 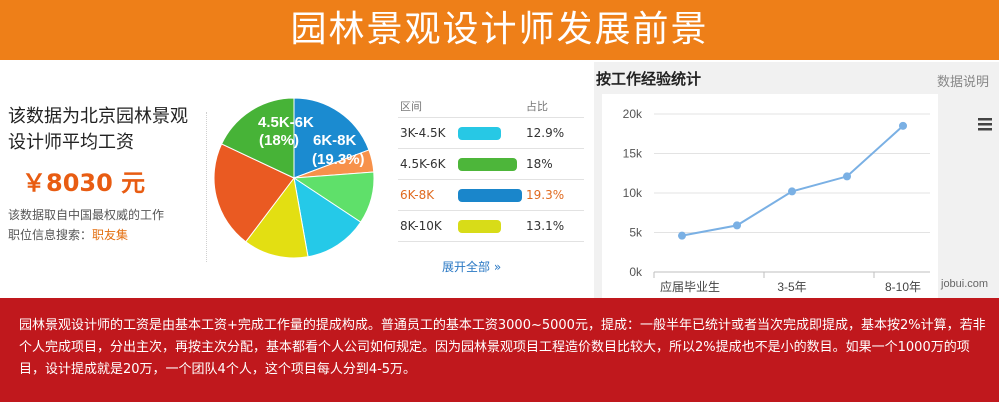 What do you see at coordinates (964, 284) in the screenshot?
I see `watermark: jobui.com` at bounding box center [964, 284].